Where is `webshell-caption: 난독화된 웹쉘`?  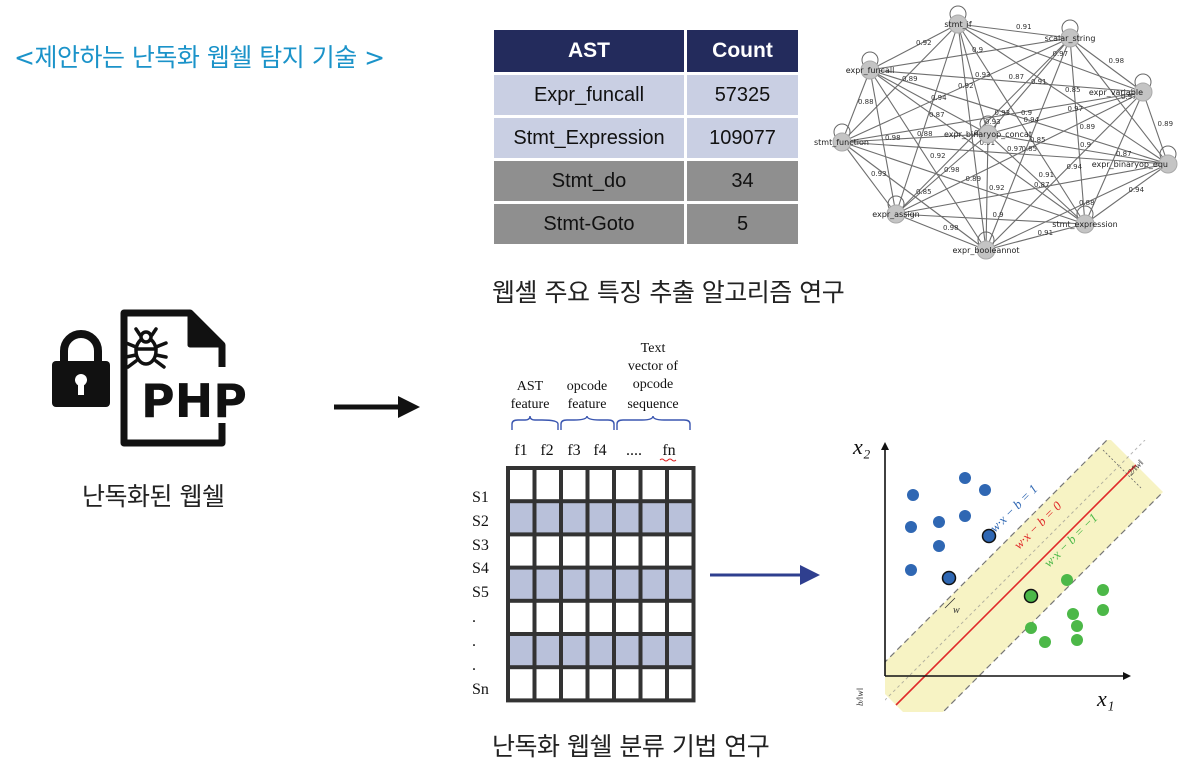
webshell-caption: 난독화된 웹쉘 is located at coordinates (153, 496).